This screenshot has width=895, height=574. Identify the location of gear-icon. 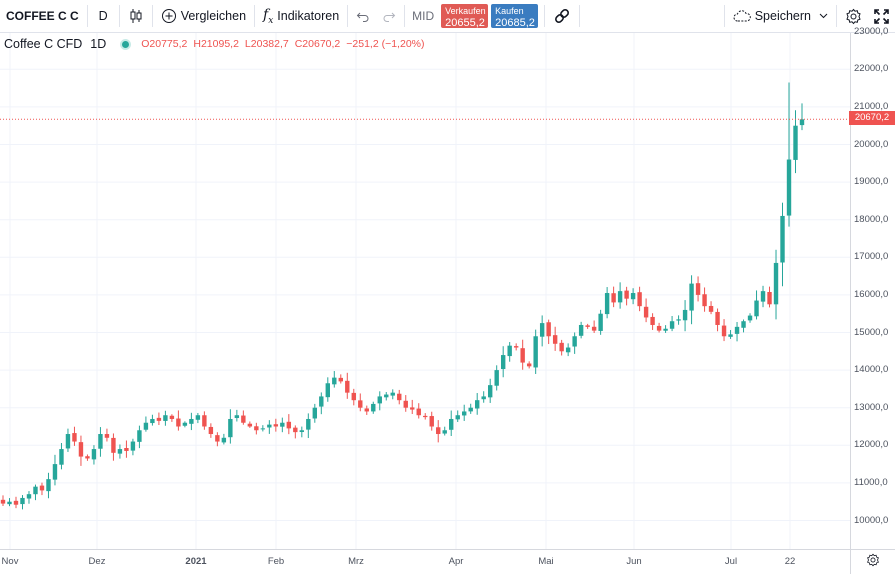
(853, 16).